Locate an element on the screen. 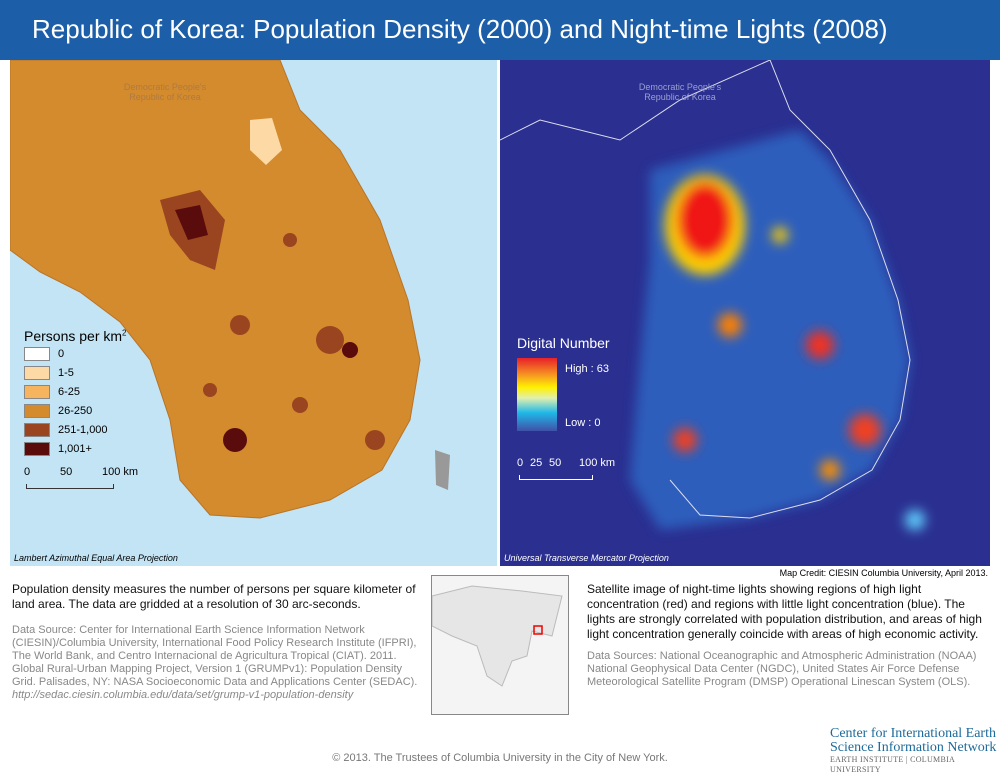  legend-item: 251-1,000 is located at coordinates (84, 429).